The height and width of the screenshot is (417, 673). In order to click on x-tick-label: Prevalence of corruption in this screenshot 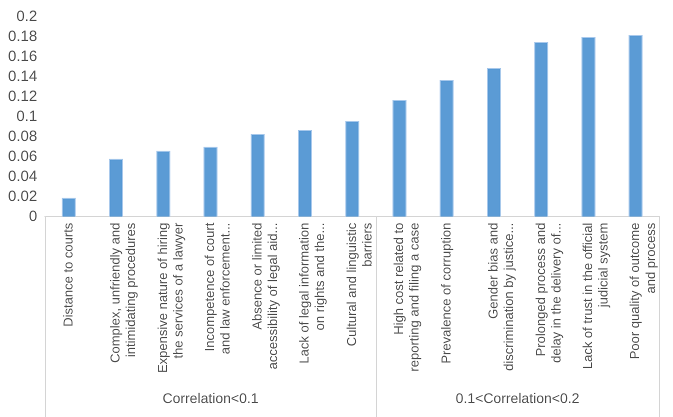, I will do `click(446, 293)`.